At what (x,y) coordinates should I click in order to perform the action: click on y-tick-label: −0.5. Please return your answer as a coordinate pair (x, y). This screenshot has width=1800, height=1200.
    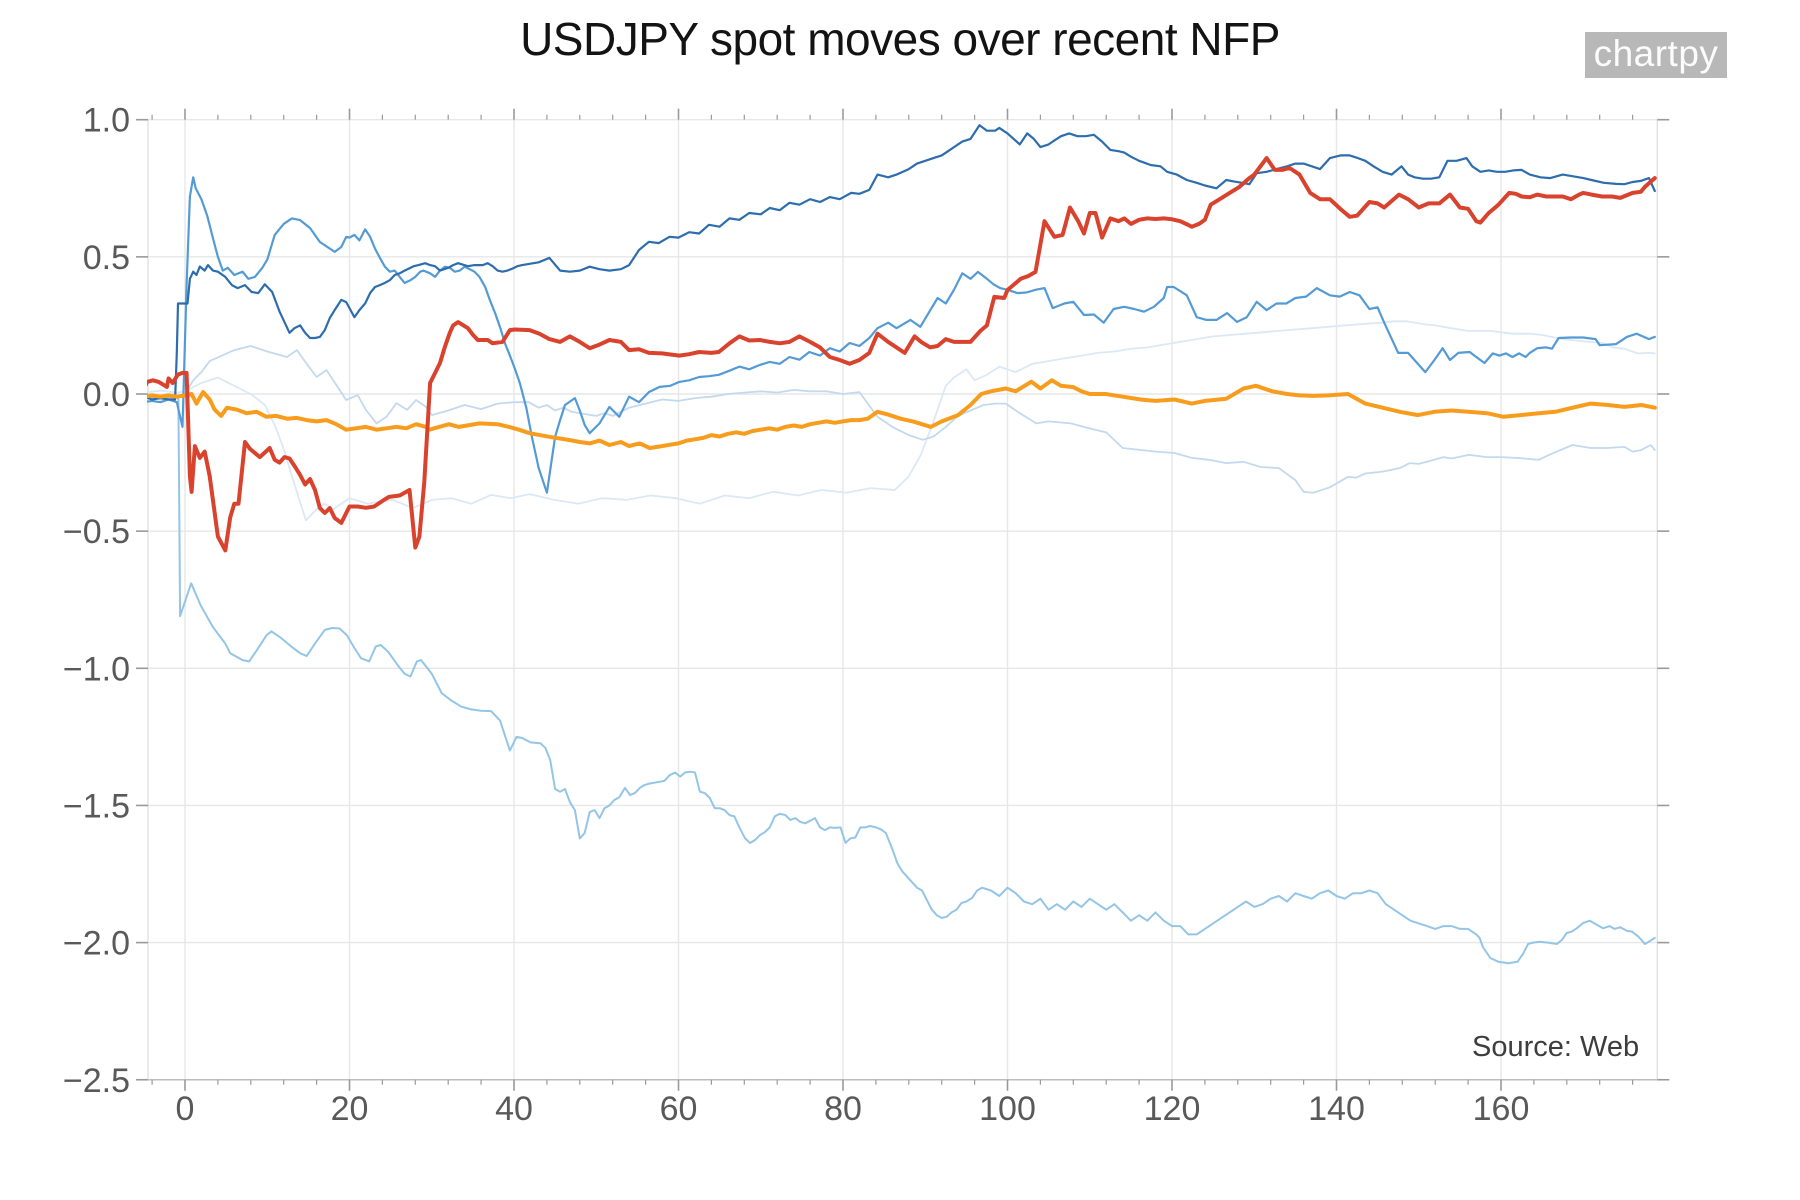
    Looking at the image, I should click on (96, 532).